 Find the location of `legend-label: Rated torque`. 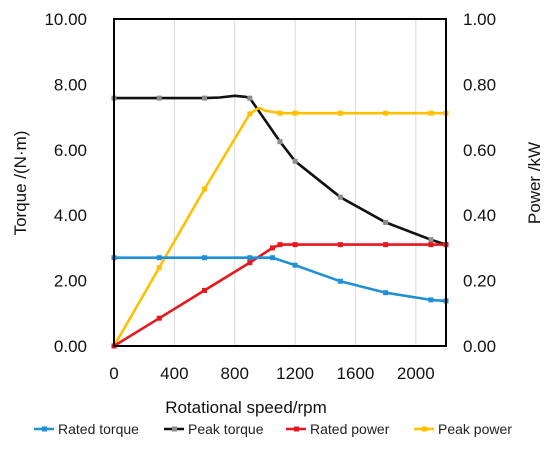

legend-label: Rated torque is located at coordinates (98, 429).